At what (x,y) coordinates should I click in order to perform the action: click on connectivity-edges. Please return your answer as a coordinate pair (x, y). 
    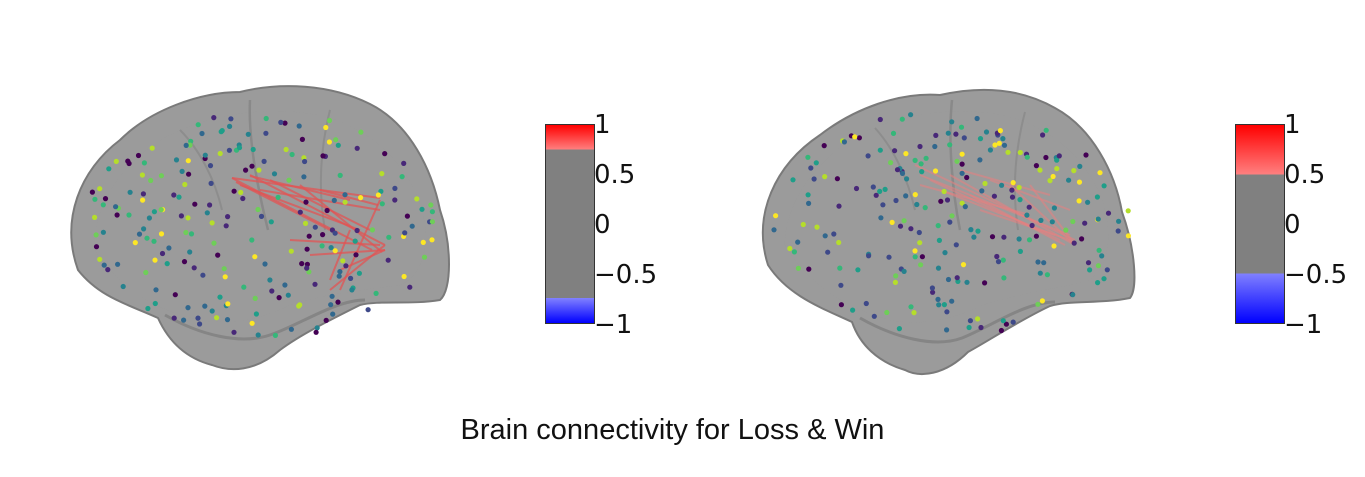
    Looking at the image, I should click on (308, 232).